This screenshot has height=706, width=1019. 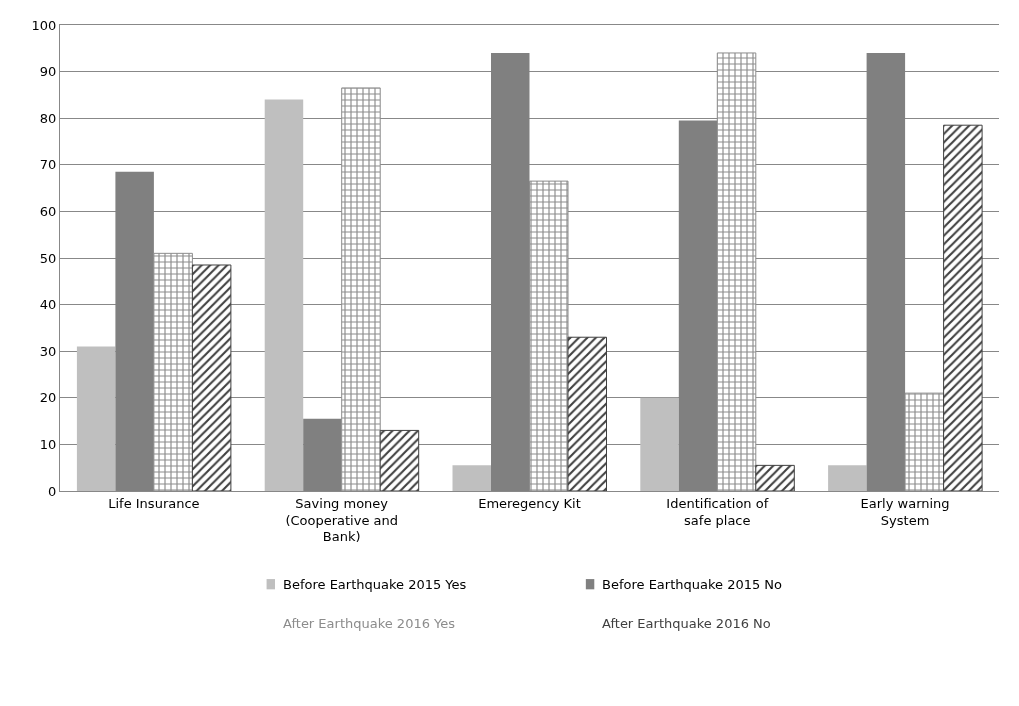 I want to click on y-tick-label: 20, so click(x=48, y=398).